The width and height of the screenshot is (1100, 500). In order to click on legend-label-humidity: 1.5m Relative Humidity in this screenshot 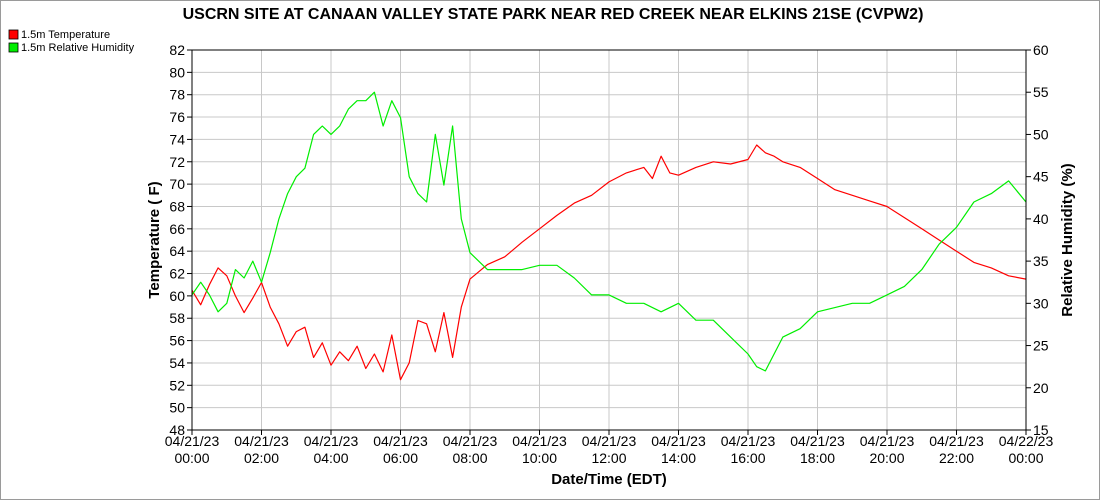, I will do `click(78, 48)`.